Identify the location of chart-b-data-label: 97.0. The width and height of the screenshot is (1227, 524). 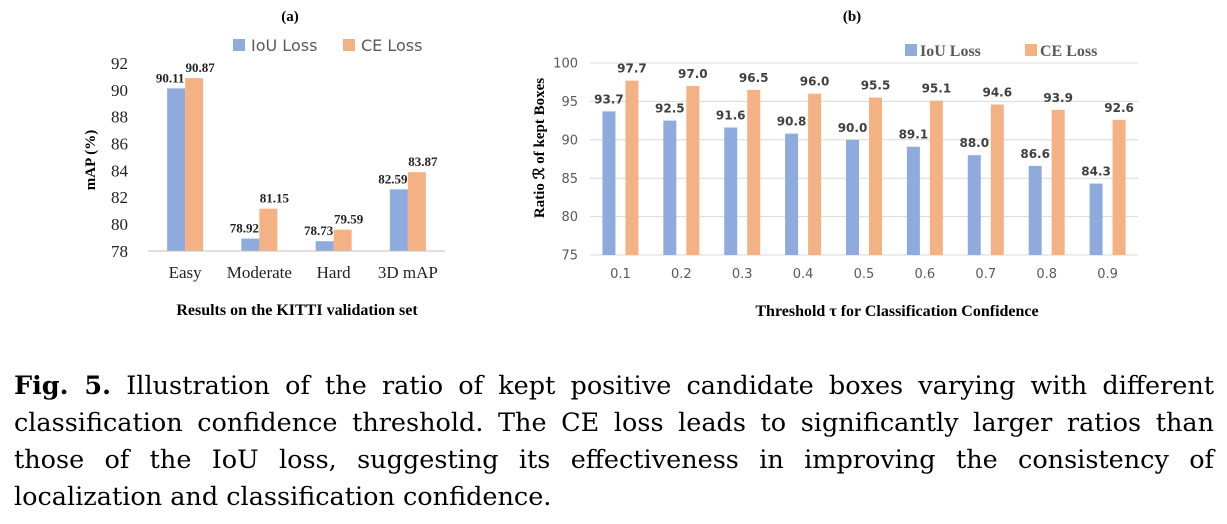
(693, 74).